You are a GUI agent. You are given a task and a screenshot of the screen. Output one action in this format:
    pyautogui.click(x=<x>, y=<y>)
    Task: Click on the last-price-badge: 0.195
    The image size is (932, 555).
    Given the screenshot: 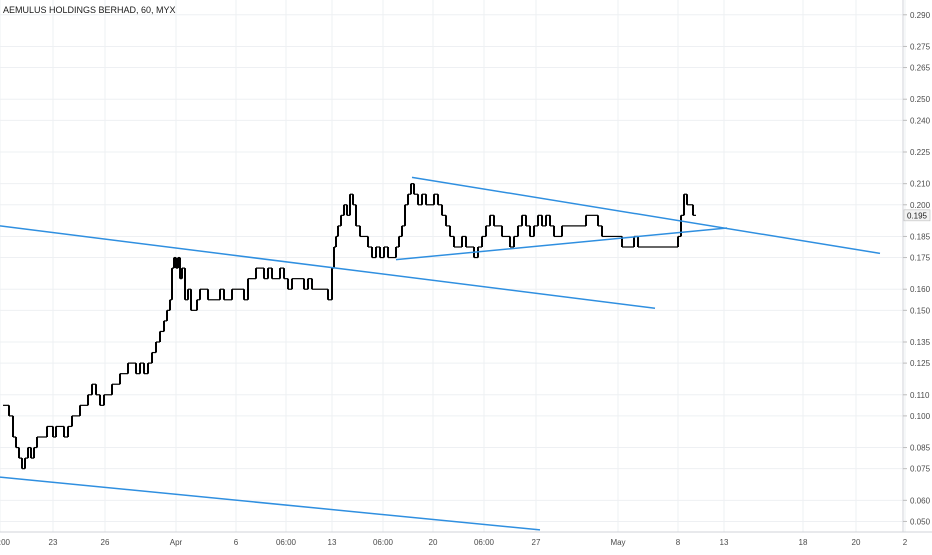 What is the action you would take?
    pyautogui.click(x=917, y=215)
    